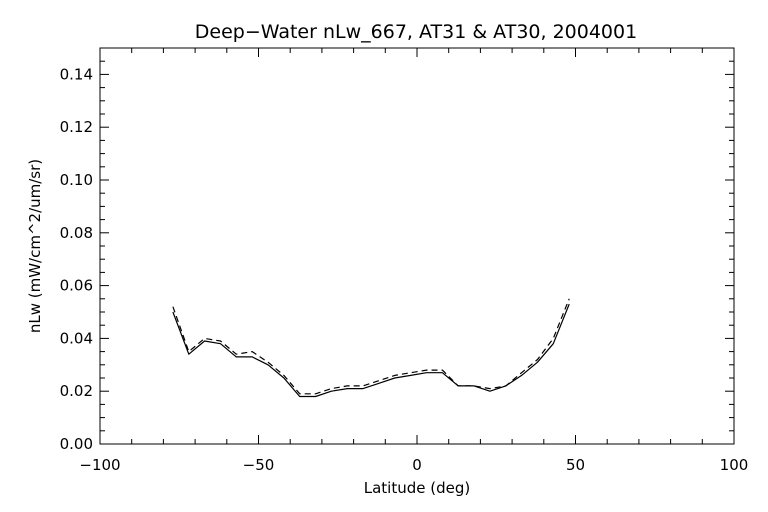 The height and width of the screenshot is (512, 768). What do you see at coordinates (76, 391) in the screenshot?
I see `y-tick-label: 0.02` at bounding box center [76, 391].